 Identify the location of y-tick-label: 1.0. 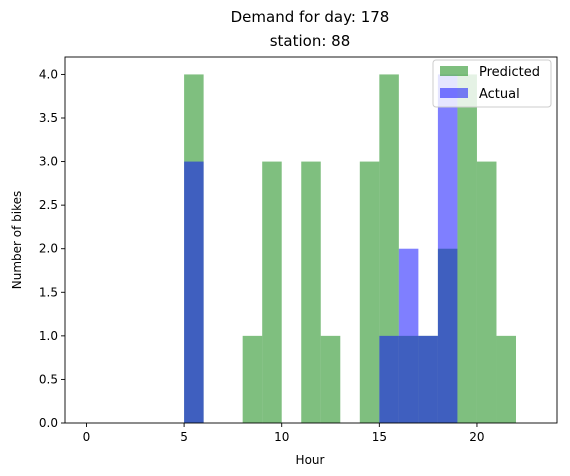
(48, 336).